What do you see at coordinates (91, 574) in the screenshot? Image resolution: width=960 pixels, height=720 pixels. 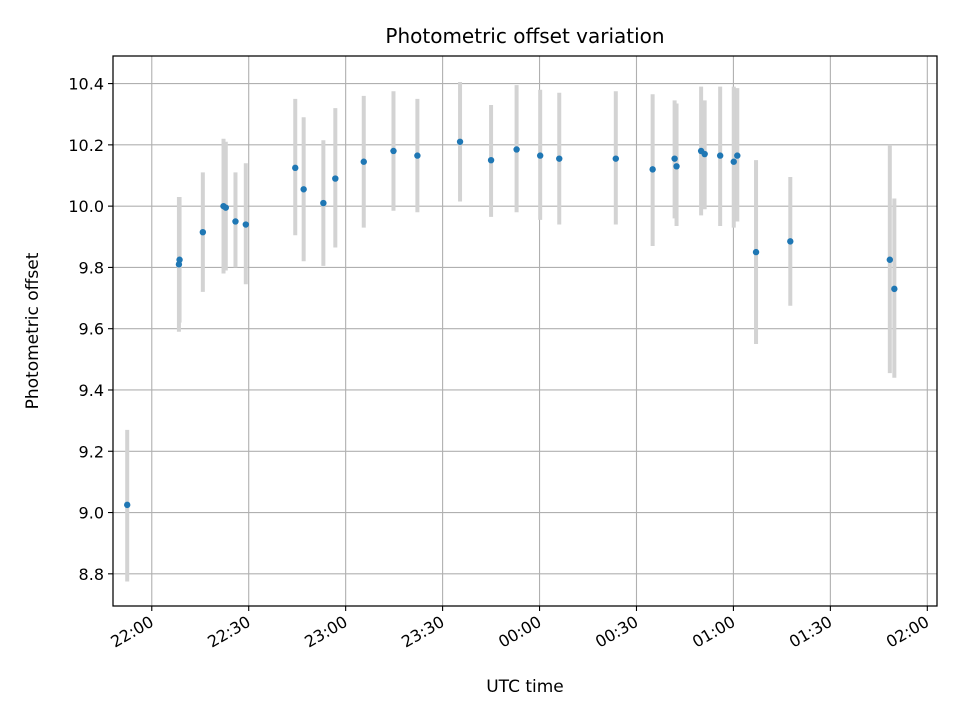 I see `y-tick-label: 8.8` at bounding box center [91, 574].